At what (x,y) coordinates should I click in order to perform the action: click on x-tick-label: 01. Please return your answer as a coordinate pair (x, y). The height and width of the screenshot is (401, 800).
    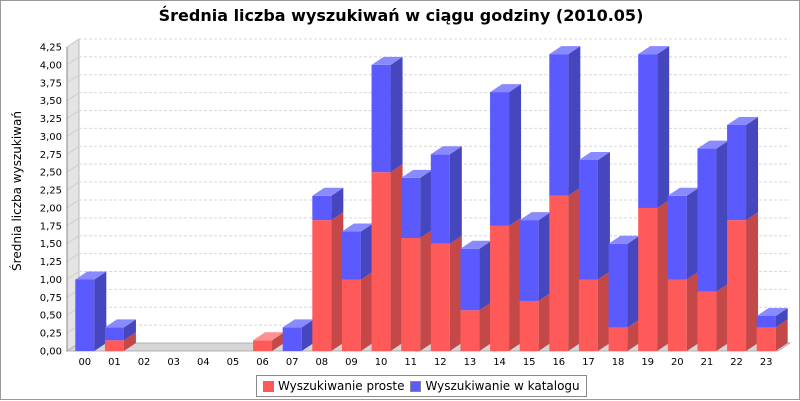
    Looking at the image, I should click on (114, 362).